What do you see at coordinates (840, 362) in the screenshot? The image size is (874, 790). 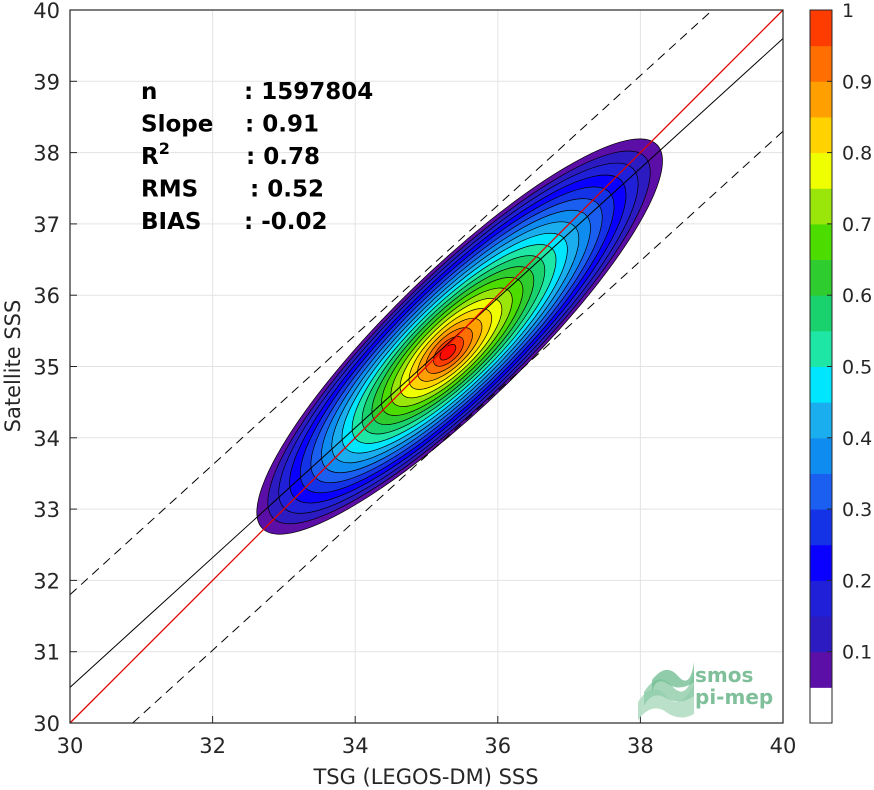 I see `colorbar: 0.1 0.2 0.3 0.4 0.5 0.6 0.7 0.8 0.9 1` at bounding box center [840, 362].